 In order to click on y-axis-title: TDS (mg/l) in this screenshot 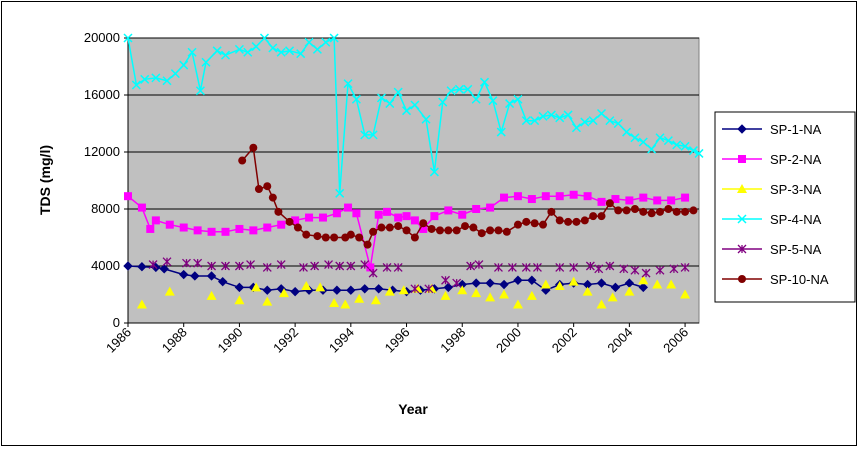, I will do `click(45, 180)`.